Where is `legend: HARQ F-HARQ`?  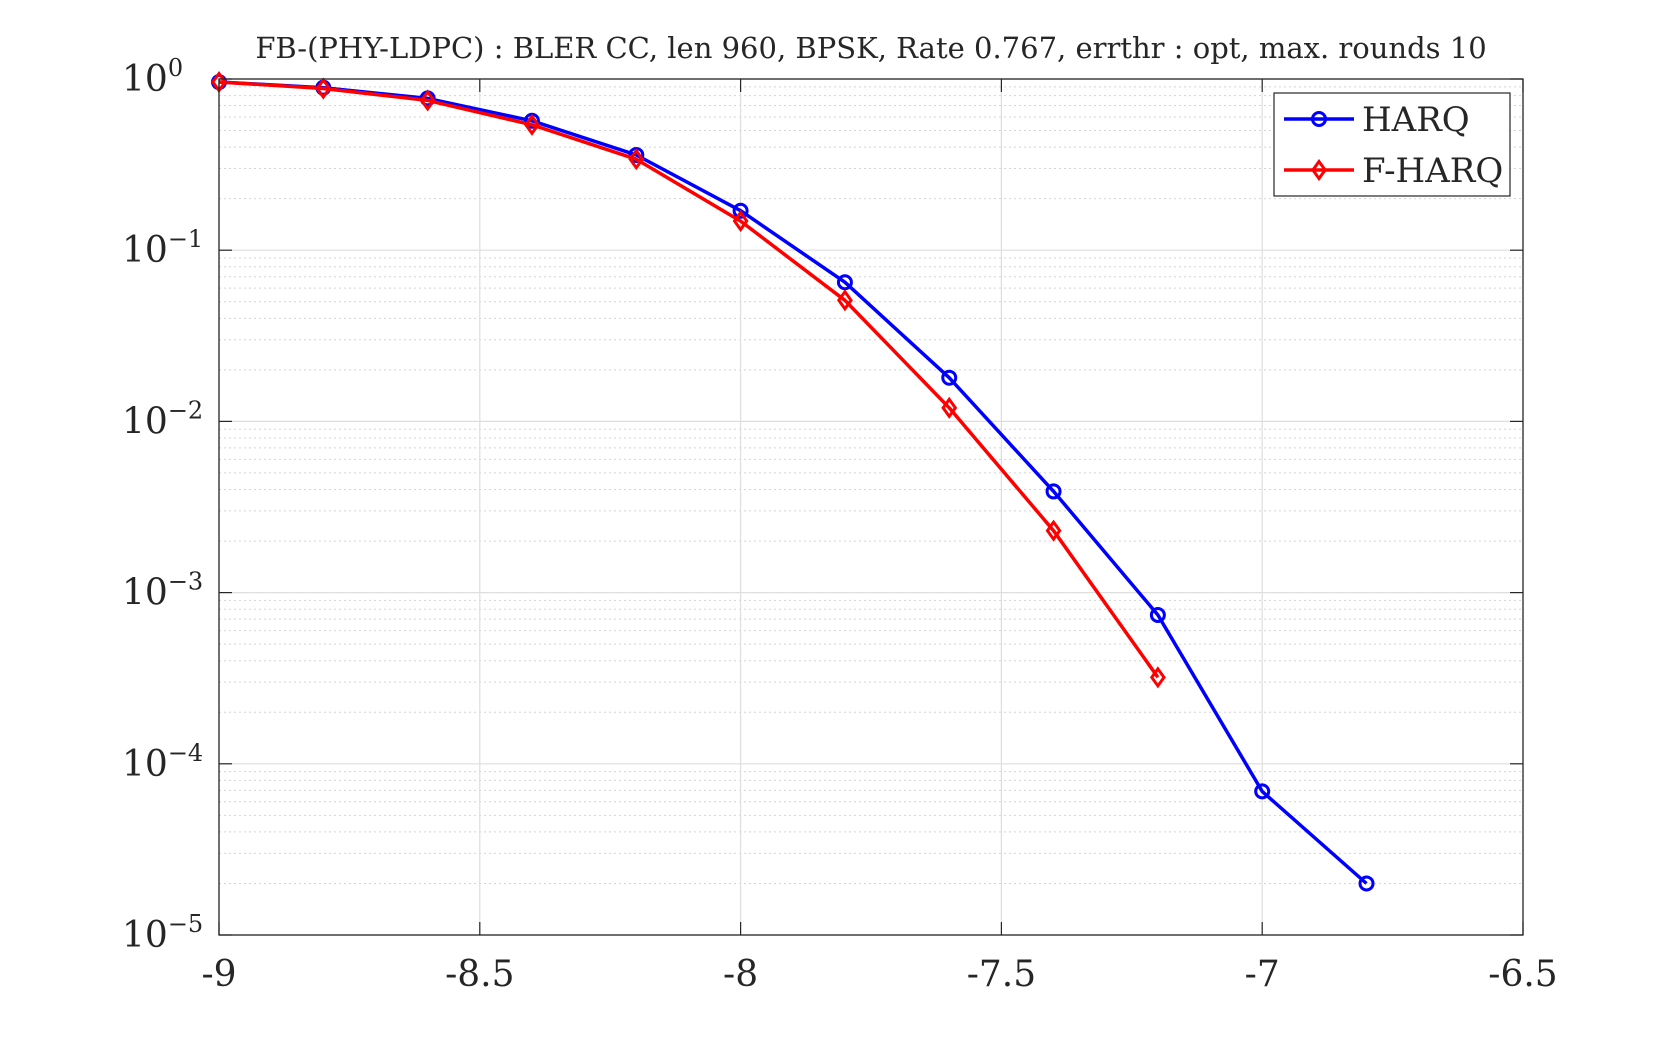
legend: HARQ F-HARQ is located at coordinates (1392, 144).